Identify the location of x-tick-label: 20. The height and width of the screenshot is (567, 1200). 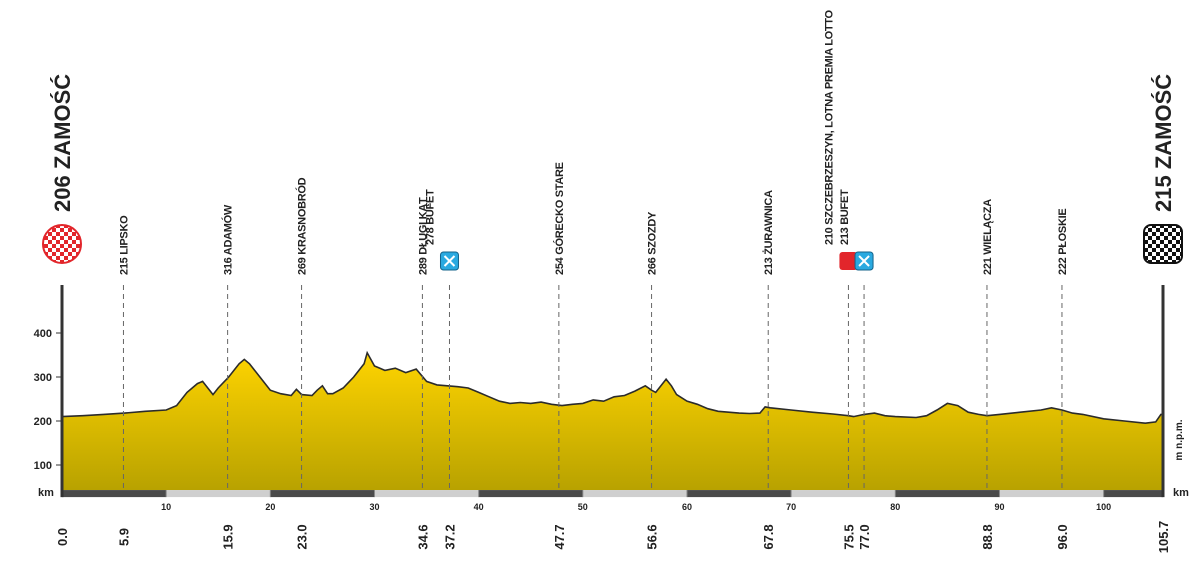
(270, 507).